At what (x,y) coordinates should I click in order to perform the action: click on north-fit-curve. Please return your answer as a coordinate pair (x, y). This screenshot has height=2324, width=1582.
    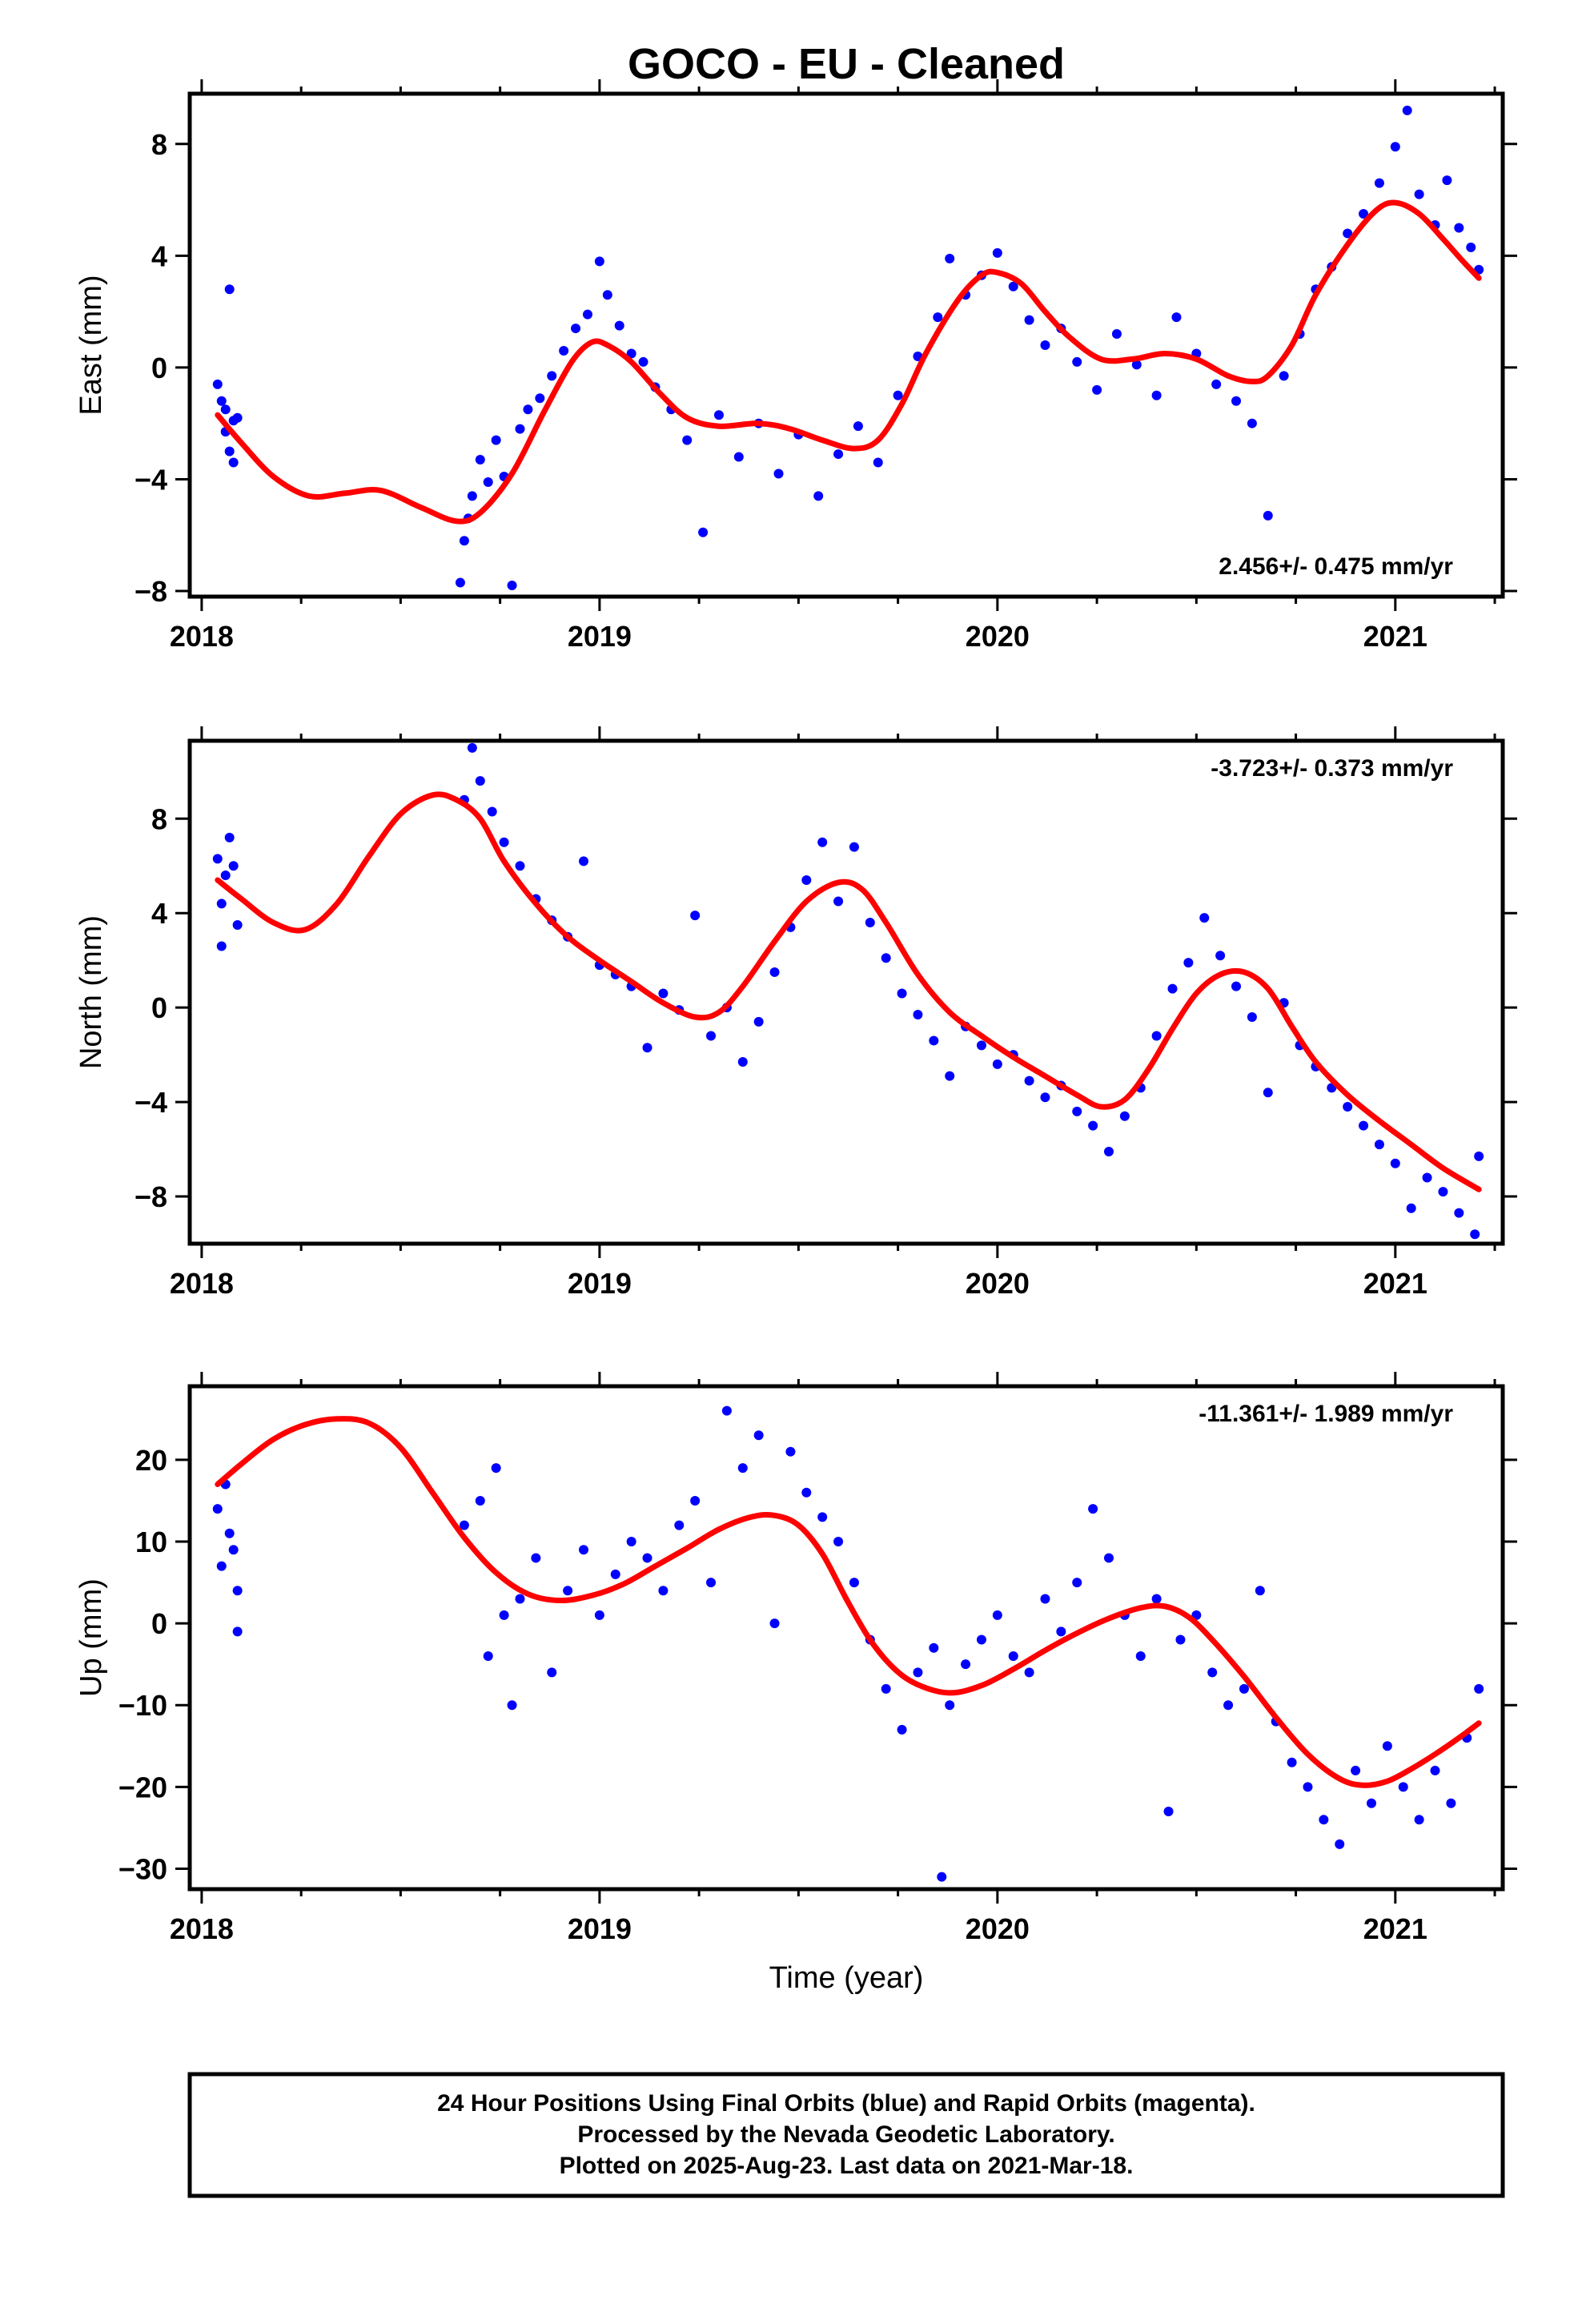
    Looking at the image, I should click on (848, 991).